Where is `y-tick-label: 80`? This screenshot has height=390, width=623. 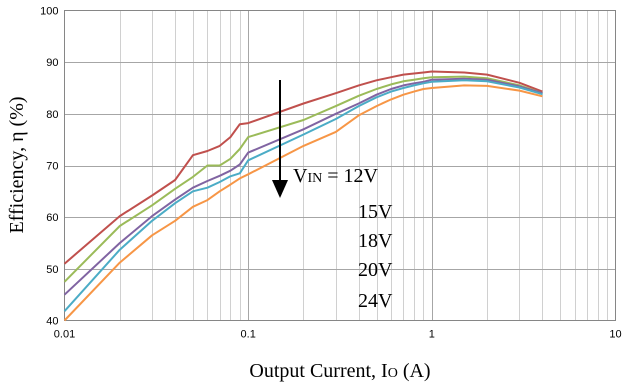 y-tick-label: 80 is located at coordinates (52, 115).